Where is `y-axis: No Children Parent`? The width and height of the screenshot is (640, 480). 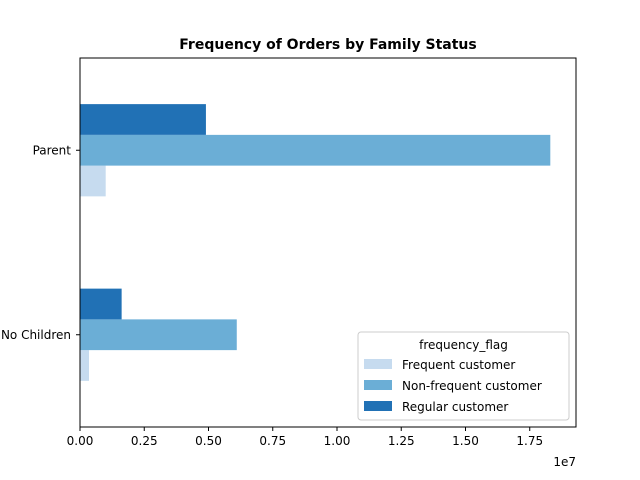 y-axis: No Children Parent is located at coordinates (40, 242).